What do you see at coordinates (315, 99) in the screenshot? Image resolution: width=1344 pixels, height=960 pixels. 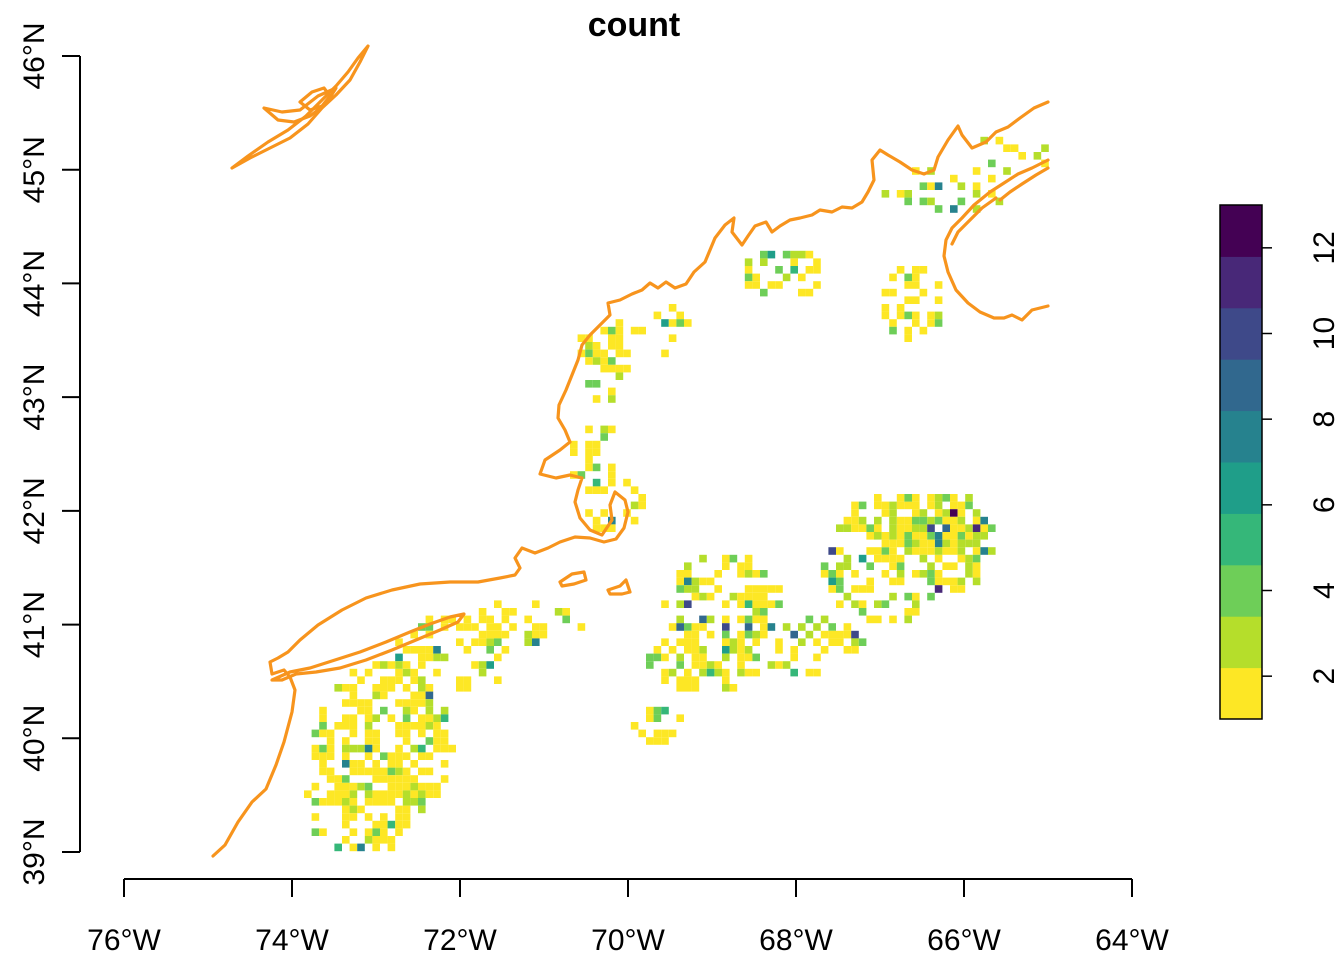 I see `coastline-lake-arm` at bounding box center [315, 99].